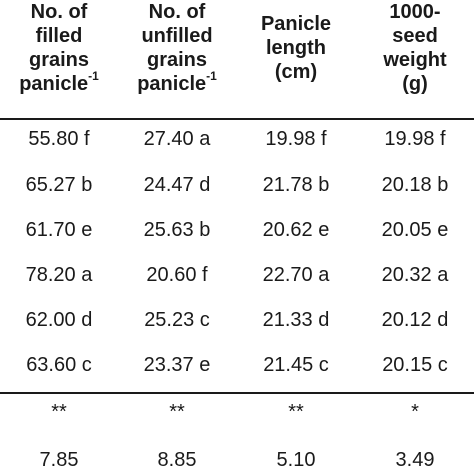 This screenshot has width=474, height=474. Describe the element at coordinates (415, 84) in the screenshot. I see `header-line: (g)` at that location.